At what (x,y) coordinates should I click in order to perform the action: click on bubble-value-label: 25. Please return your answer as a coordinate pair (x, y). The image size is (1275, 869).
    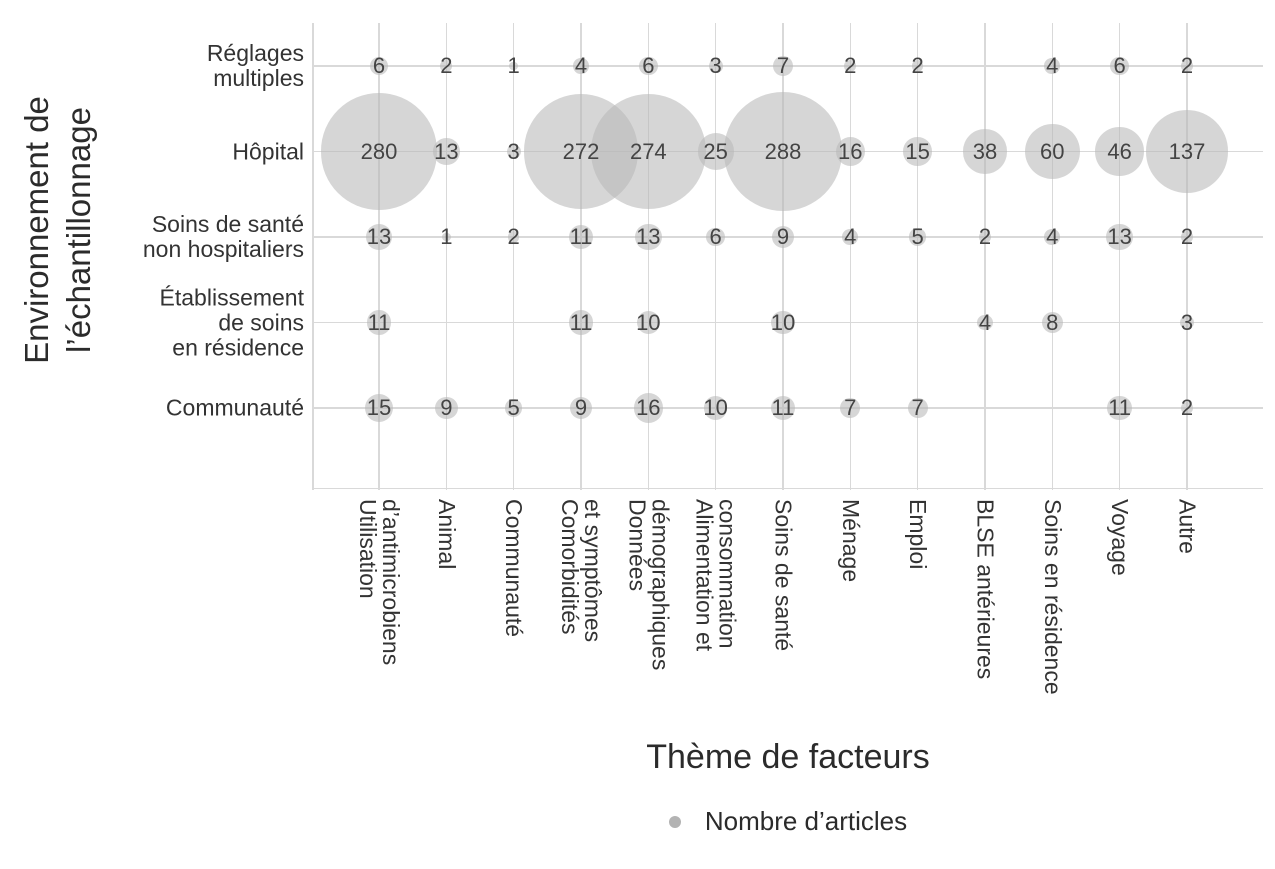
    Looking at the image, I should click on (715, 151).